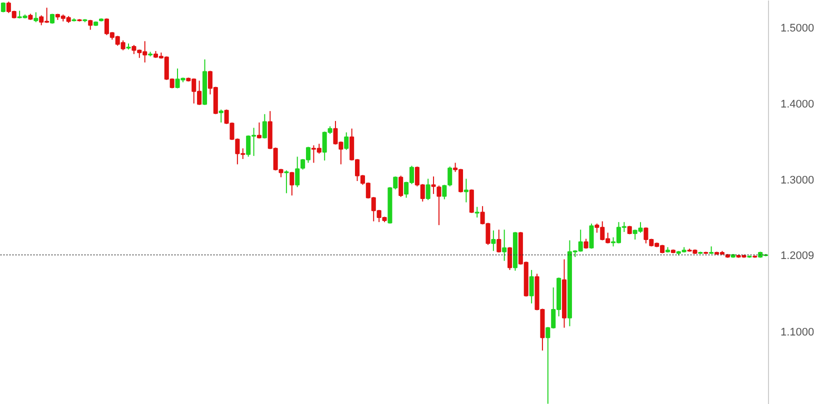 The image size is (817, 404). Describe the element at coordinates (797, 332) in the screenshot. I see `y-tick-label: 1.1000` at that location.